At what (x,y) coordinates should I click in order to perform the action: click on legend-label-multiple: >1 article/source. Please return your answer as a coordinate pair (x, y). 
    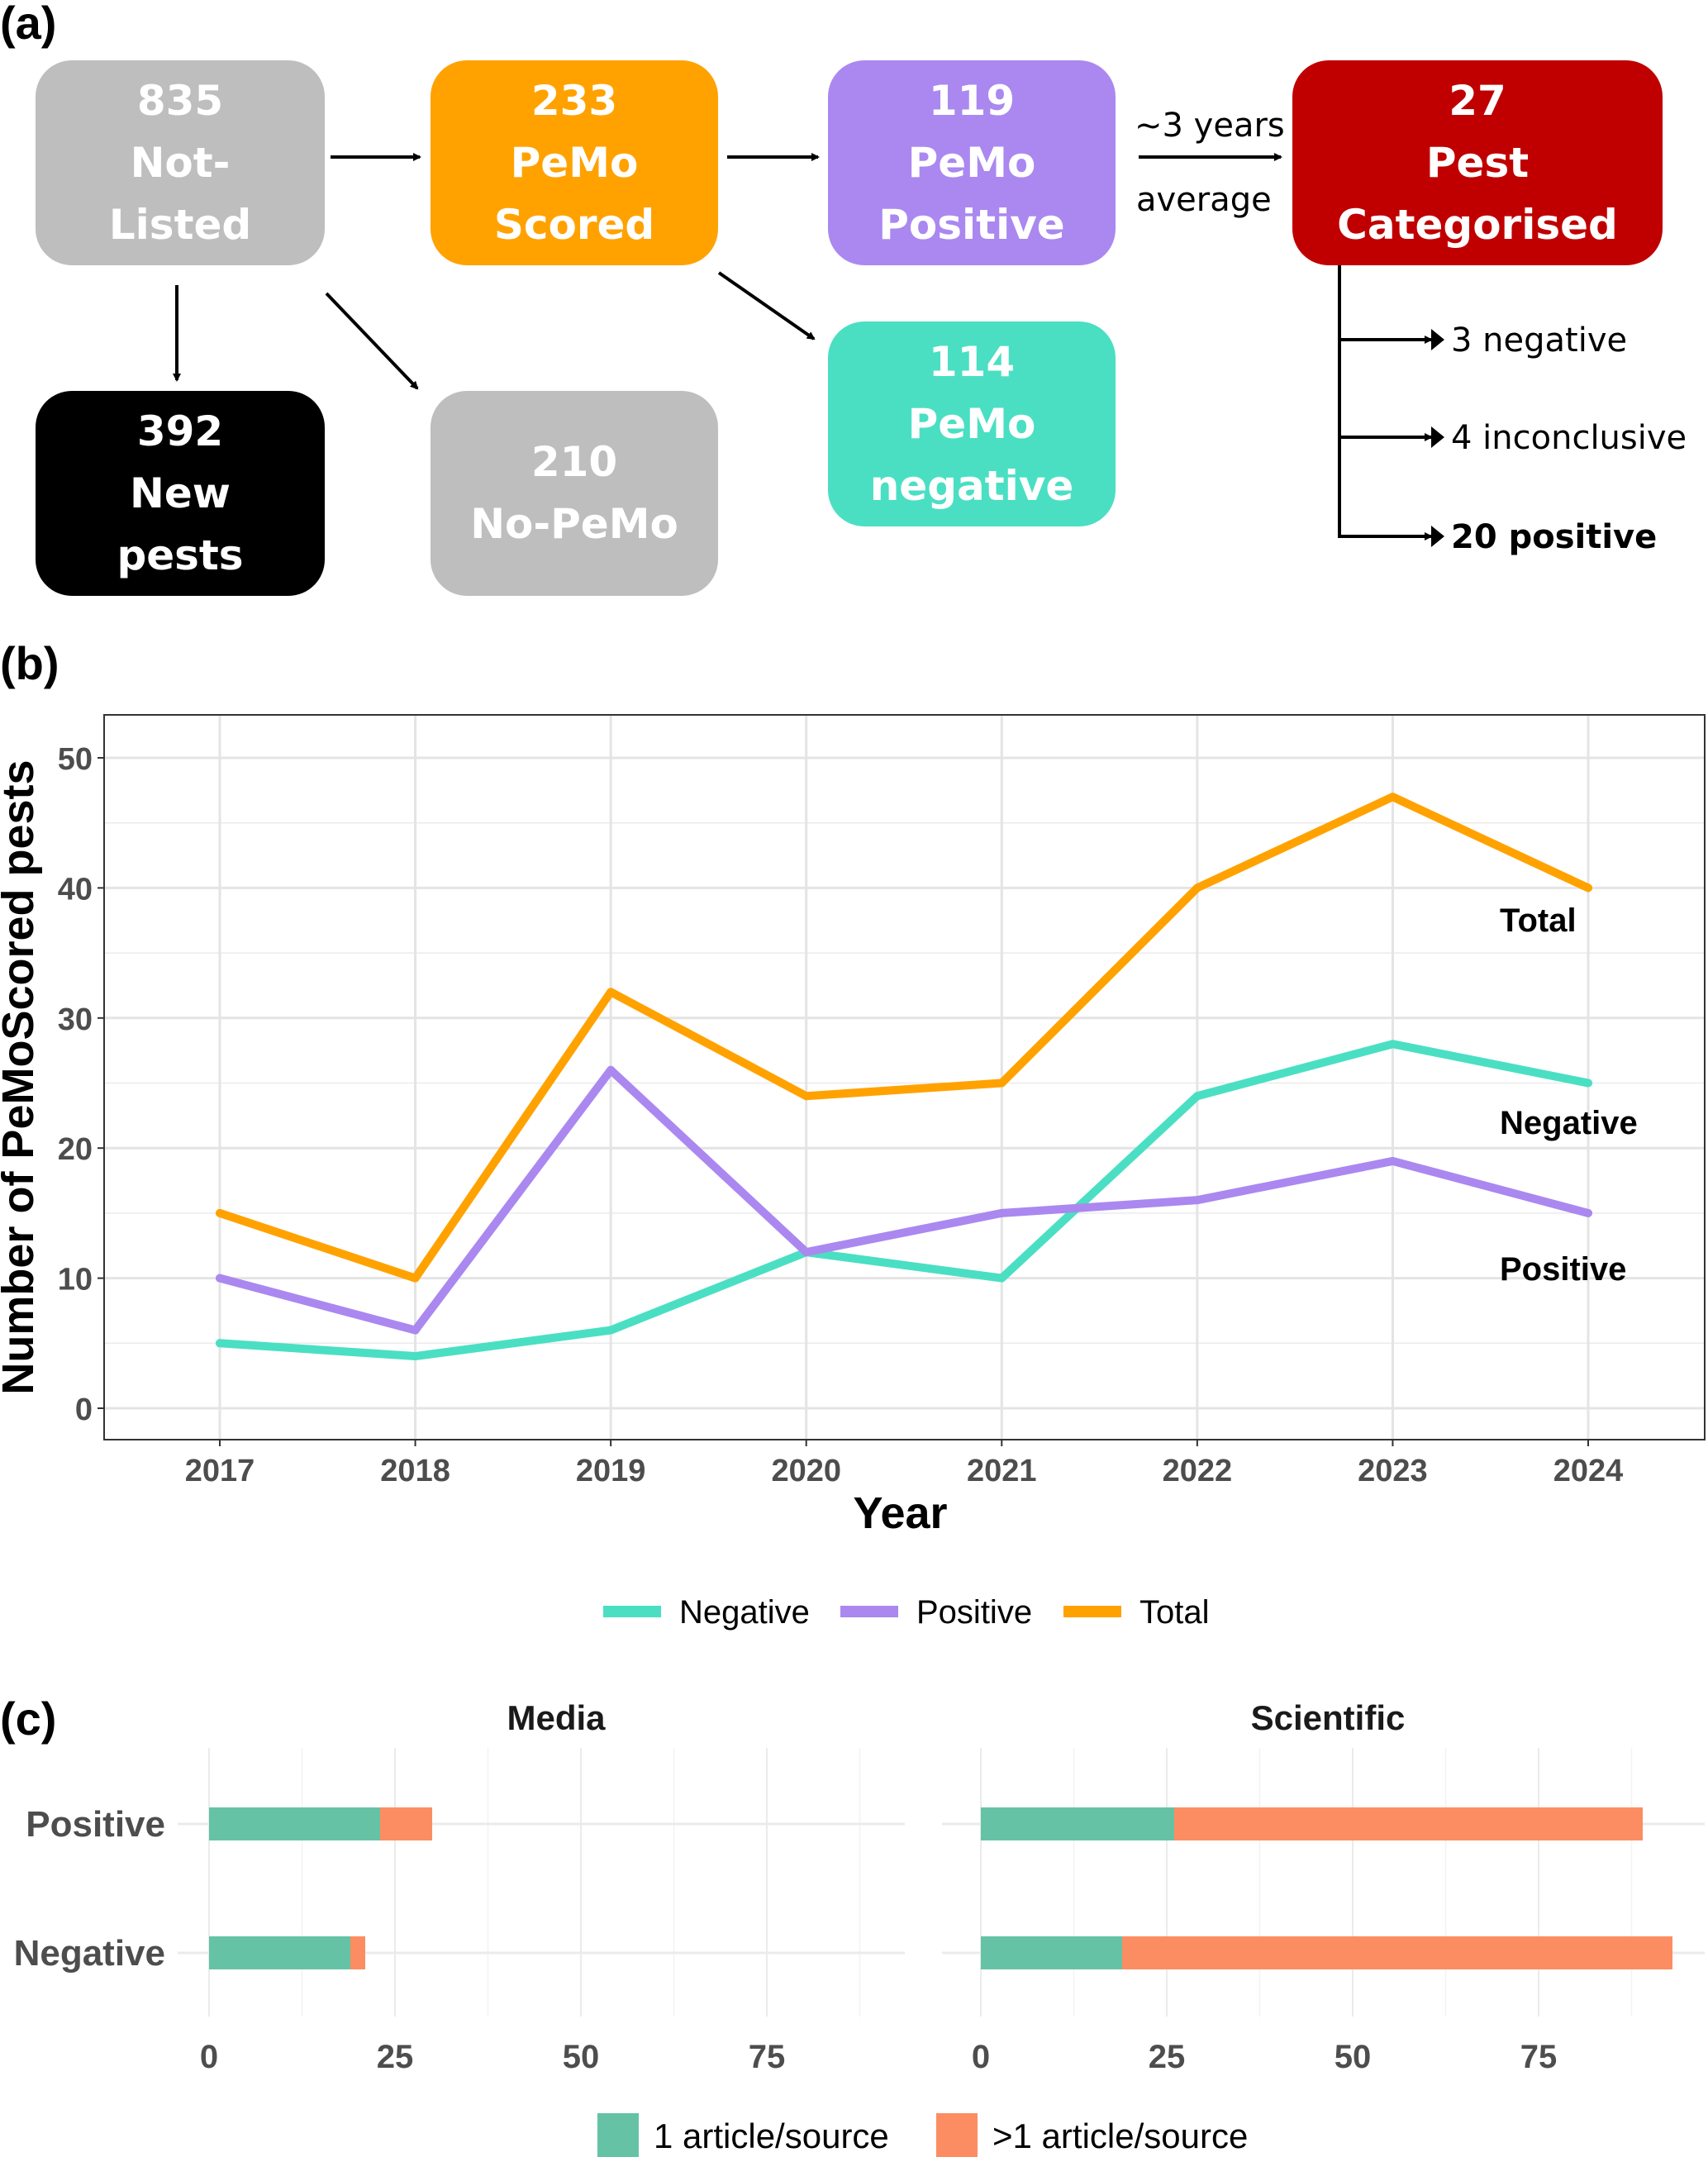
    Looking at the image, I should click on (1120, 2136).